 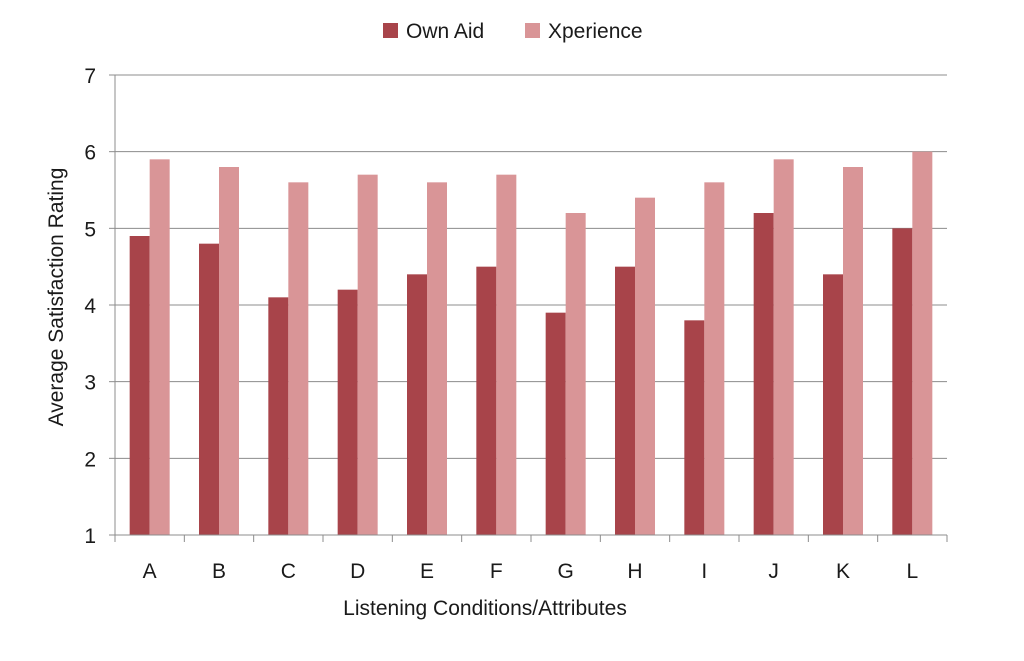 I want to click on y-tick-label: 3, so click(x=90, y=383).